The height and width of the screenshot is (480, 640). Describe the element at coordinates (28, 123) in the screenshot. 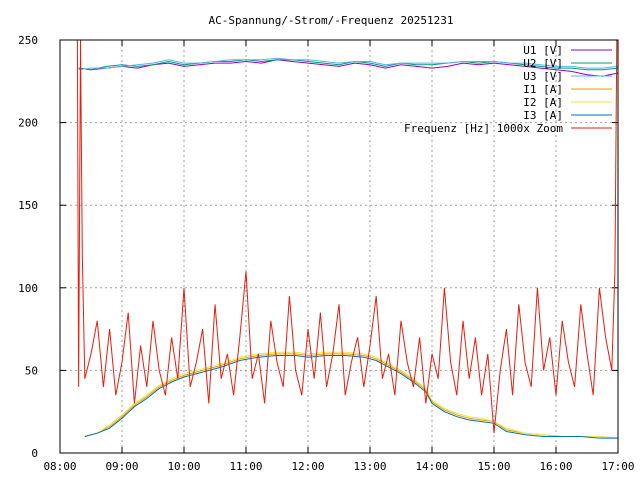

I see `y-tick-label: 200` at that location.